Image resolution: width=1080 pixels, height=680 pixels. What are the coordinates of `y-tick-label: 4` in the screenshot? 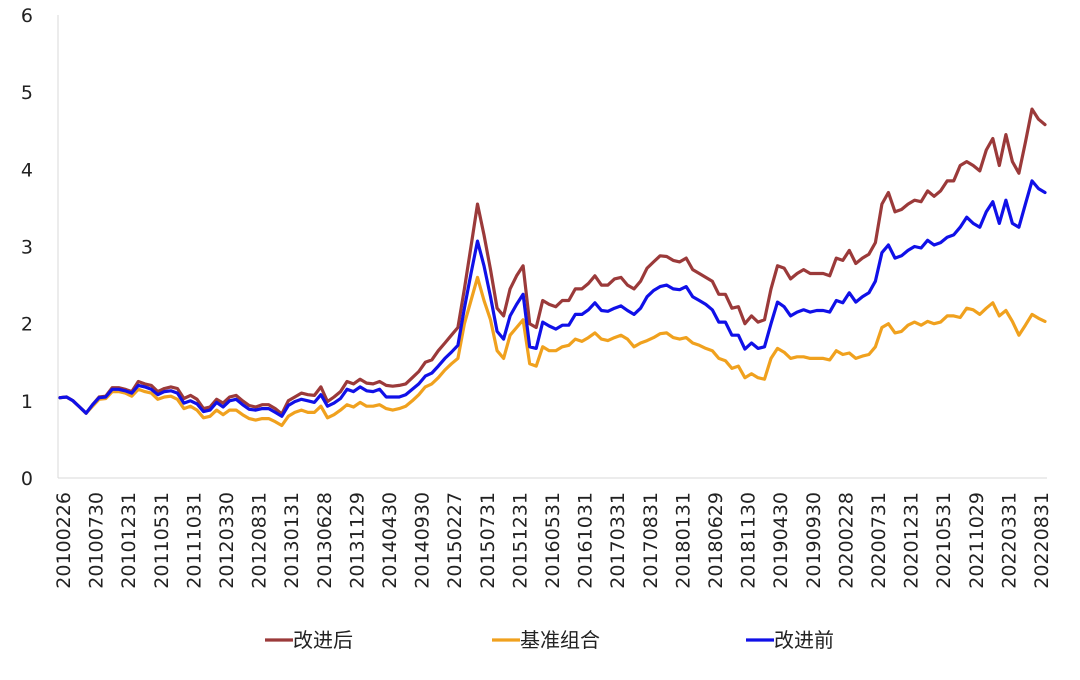 It's located at (27, 170).